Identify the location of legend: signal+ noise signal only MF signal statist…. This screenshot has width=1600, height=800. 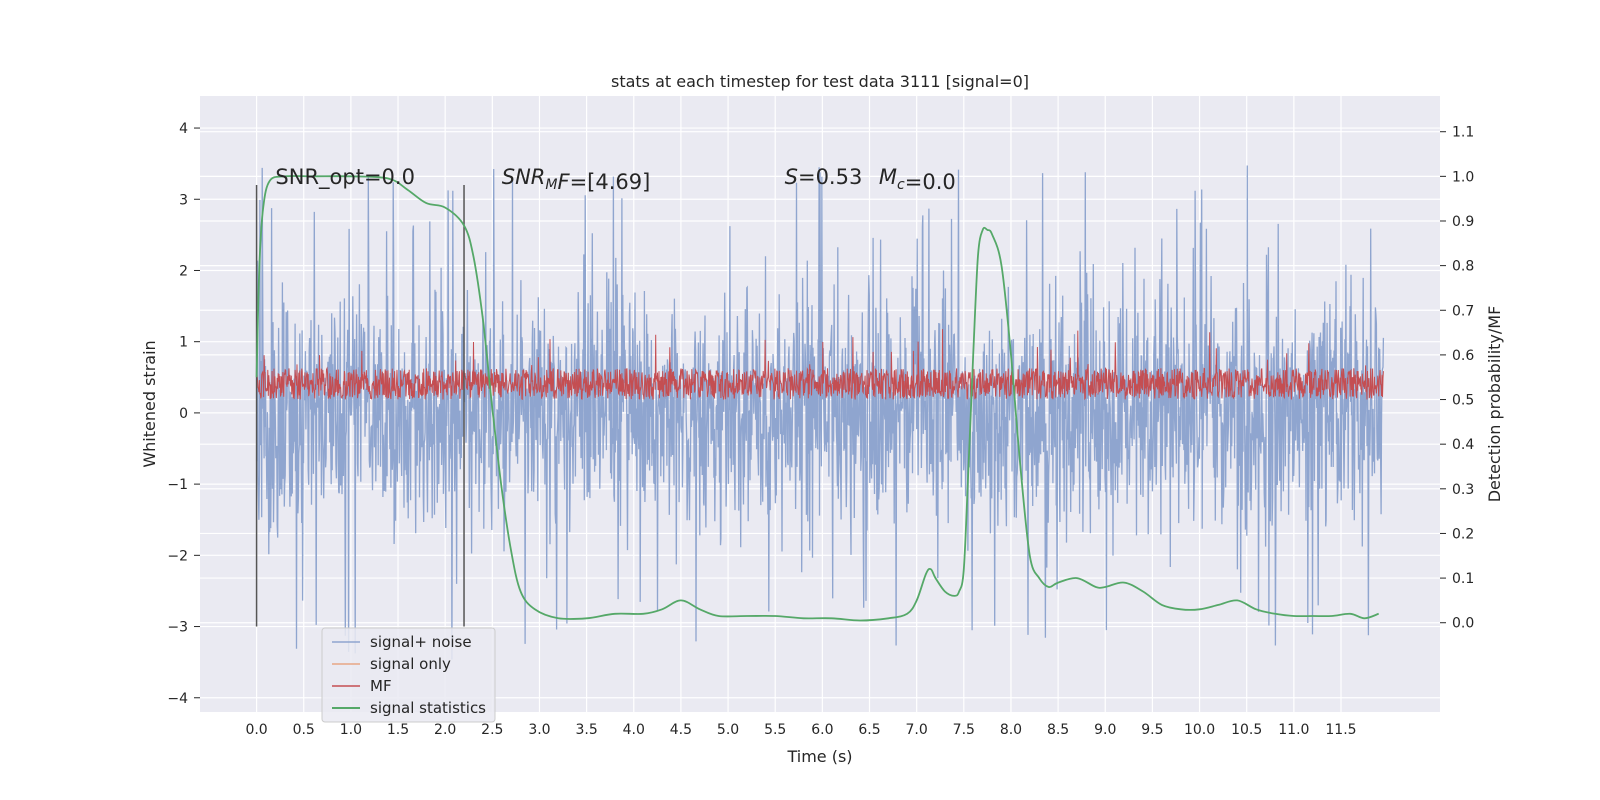
(408, 675).